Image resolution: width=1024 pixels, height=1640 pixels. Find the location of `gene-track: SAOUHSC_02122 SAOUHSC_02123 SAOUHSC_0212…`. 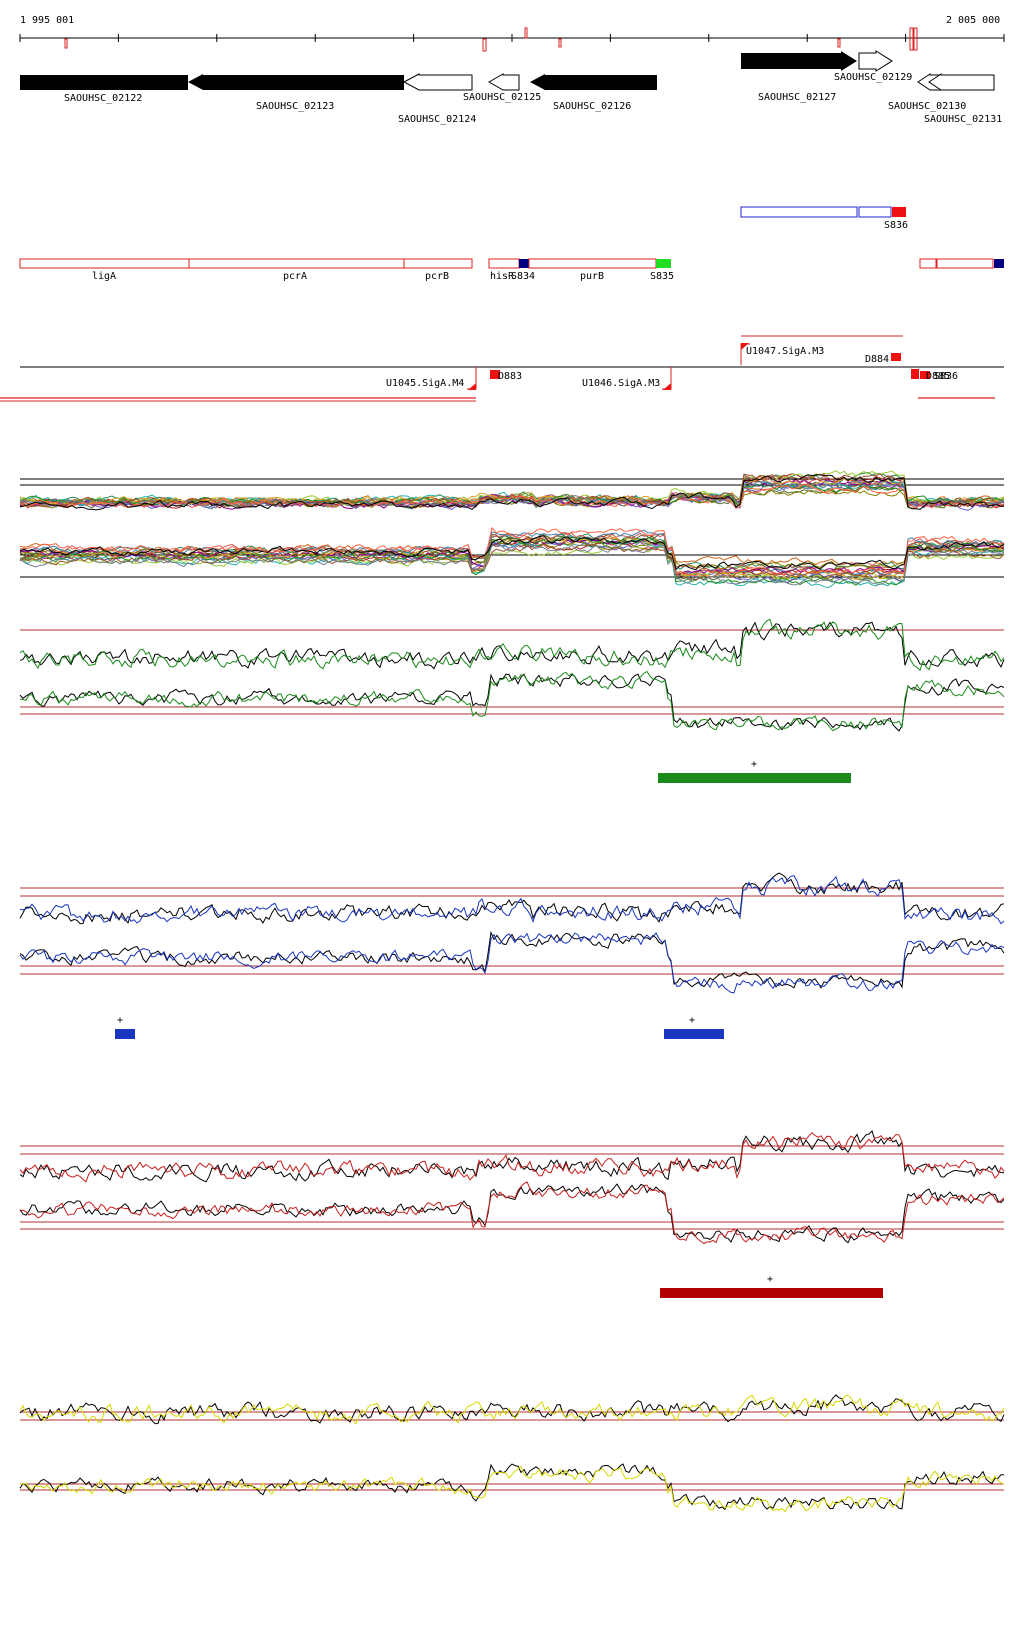

gene-track: SAOUHSC_02122 SAOUHSC_02123 SAOUHSC_0212… is located at coordinates (511, 87).